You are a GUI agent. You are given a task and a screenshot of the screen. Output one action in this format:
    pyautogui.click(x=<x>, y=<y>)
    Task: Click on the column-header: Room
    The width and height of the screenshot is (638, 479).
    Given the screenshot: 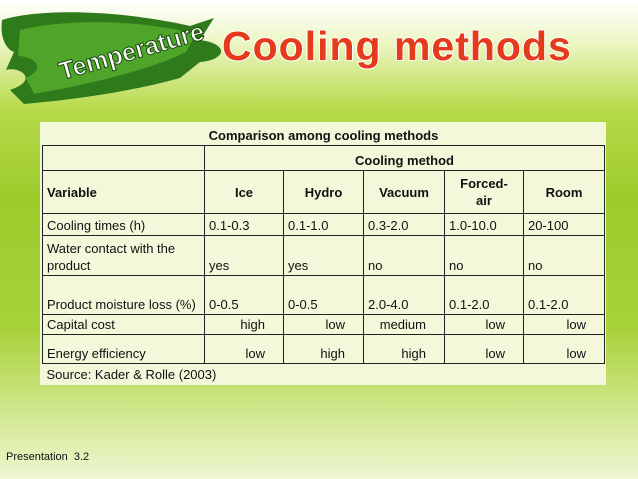 What is the action you would take?
    pyautogui.click(x=564, y=192)
    